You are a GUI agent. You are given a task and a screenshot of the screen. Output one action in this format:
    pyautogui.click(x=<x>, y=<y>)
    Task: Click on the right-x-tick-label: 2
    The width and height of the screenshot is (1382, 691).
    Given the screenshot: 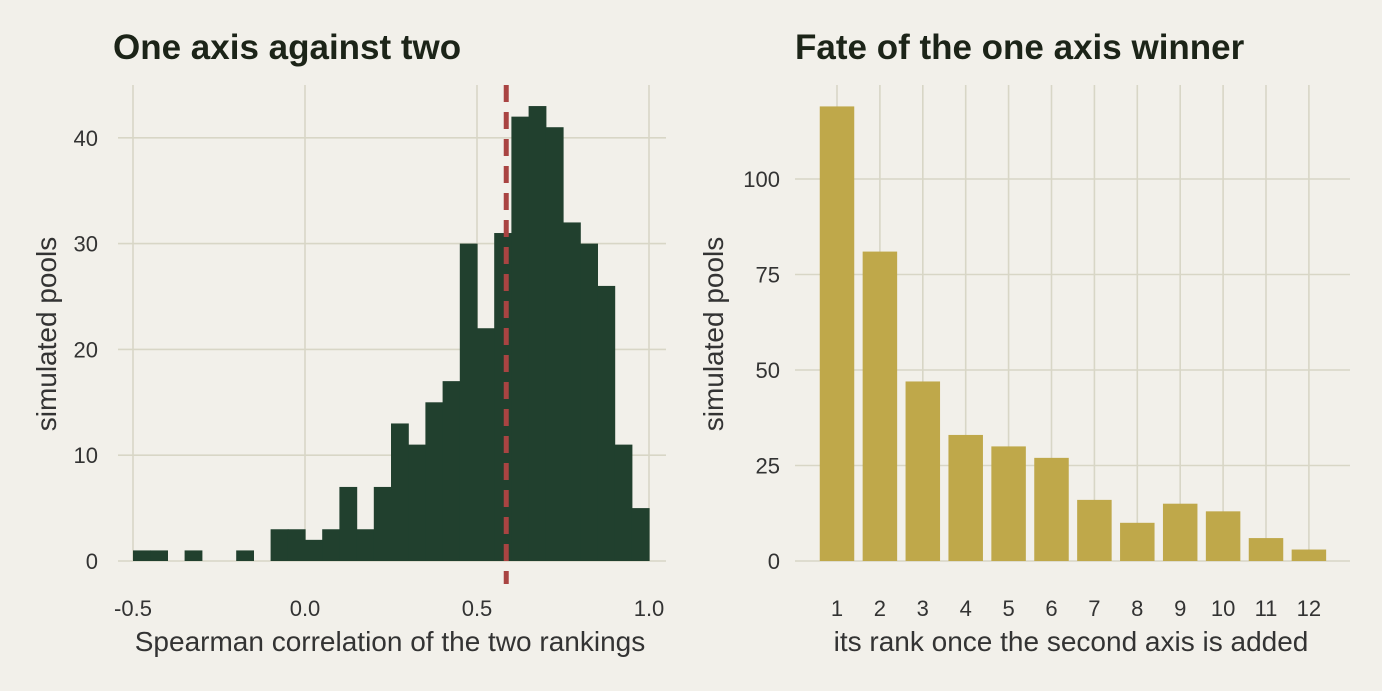 What is the action you would take?
    pyautogui.click(x=880, y=608)
    